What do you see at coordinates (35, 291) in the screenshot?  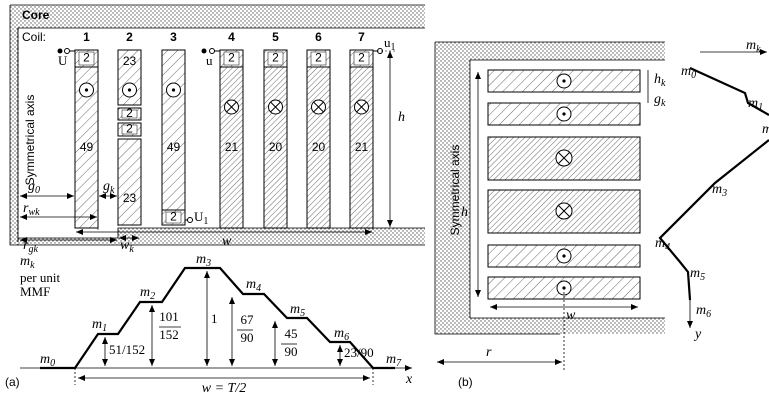 I see `y-axis-label: MMF` at bounding box center [35, 291].